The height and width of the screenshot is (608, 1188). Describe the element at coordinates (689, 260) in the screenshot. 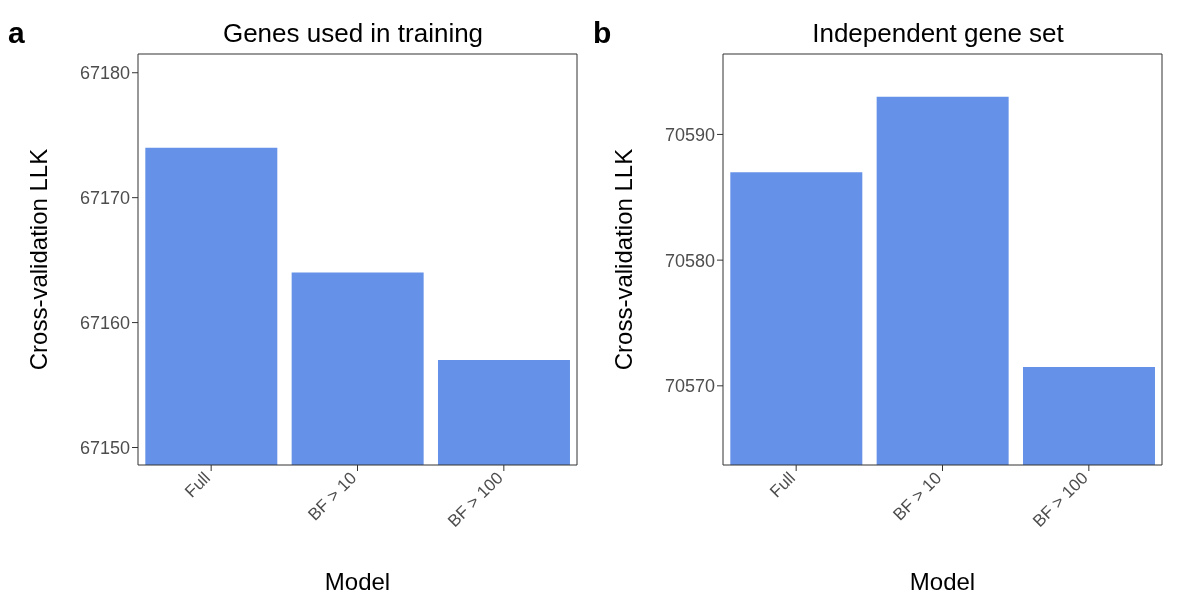

I see `y-tick-label: 70580` at that location.